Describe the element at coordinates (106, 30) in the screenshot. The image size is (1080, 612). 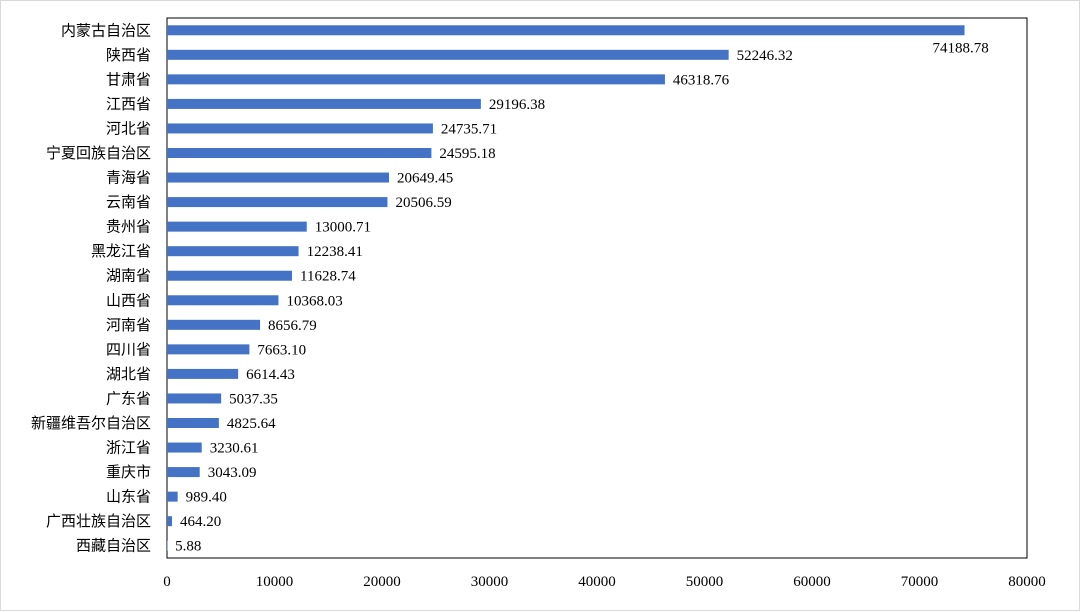
I see `category-label: 内蒙古自治区` at that location.